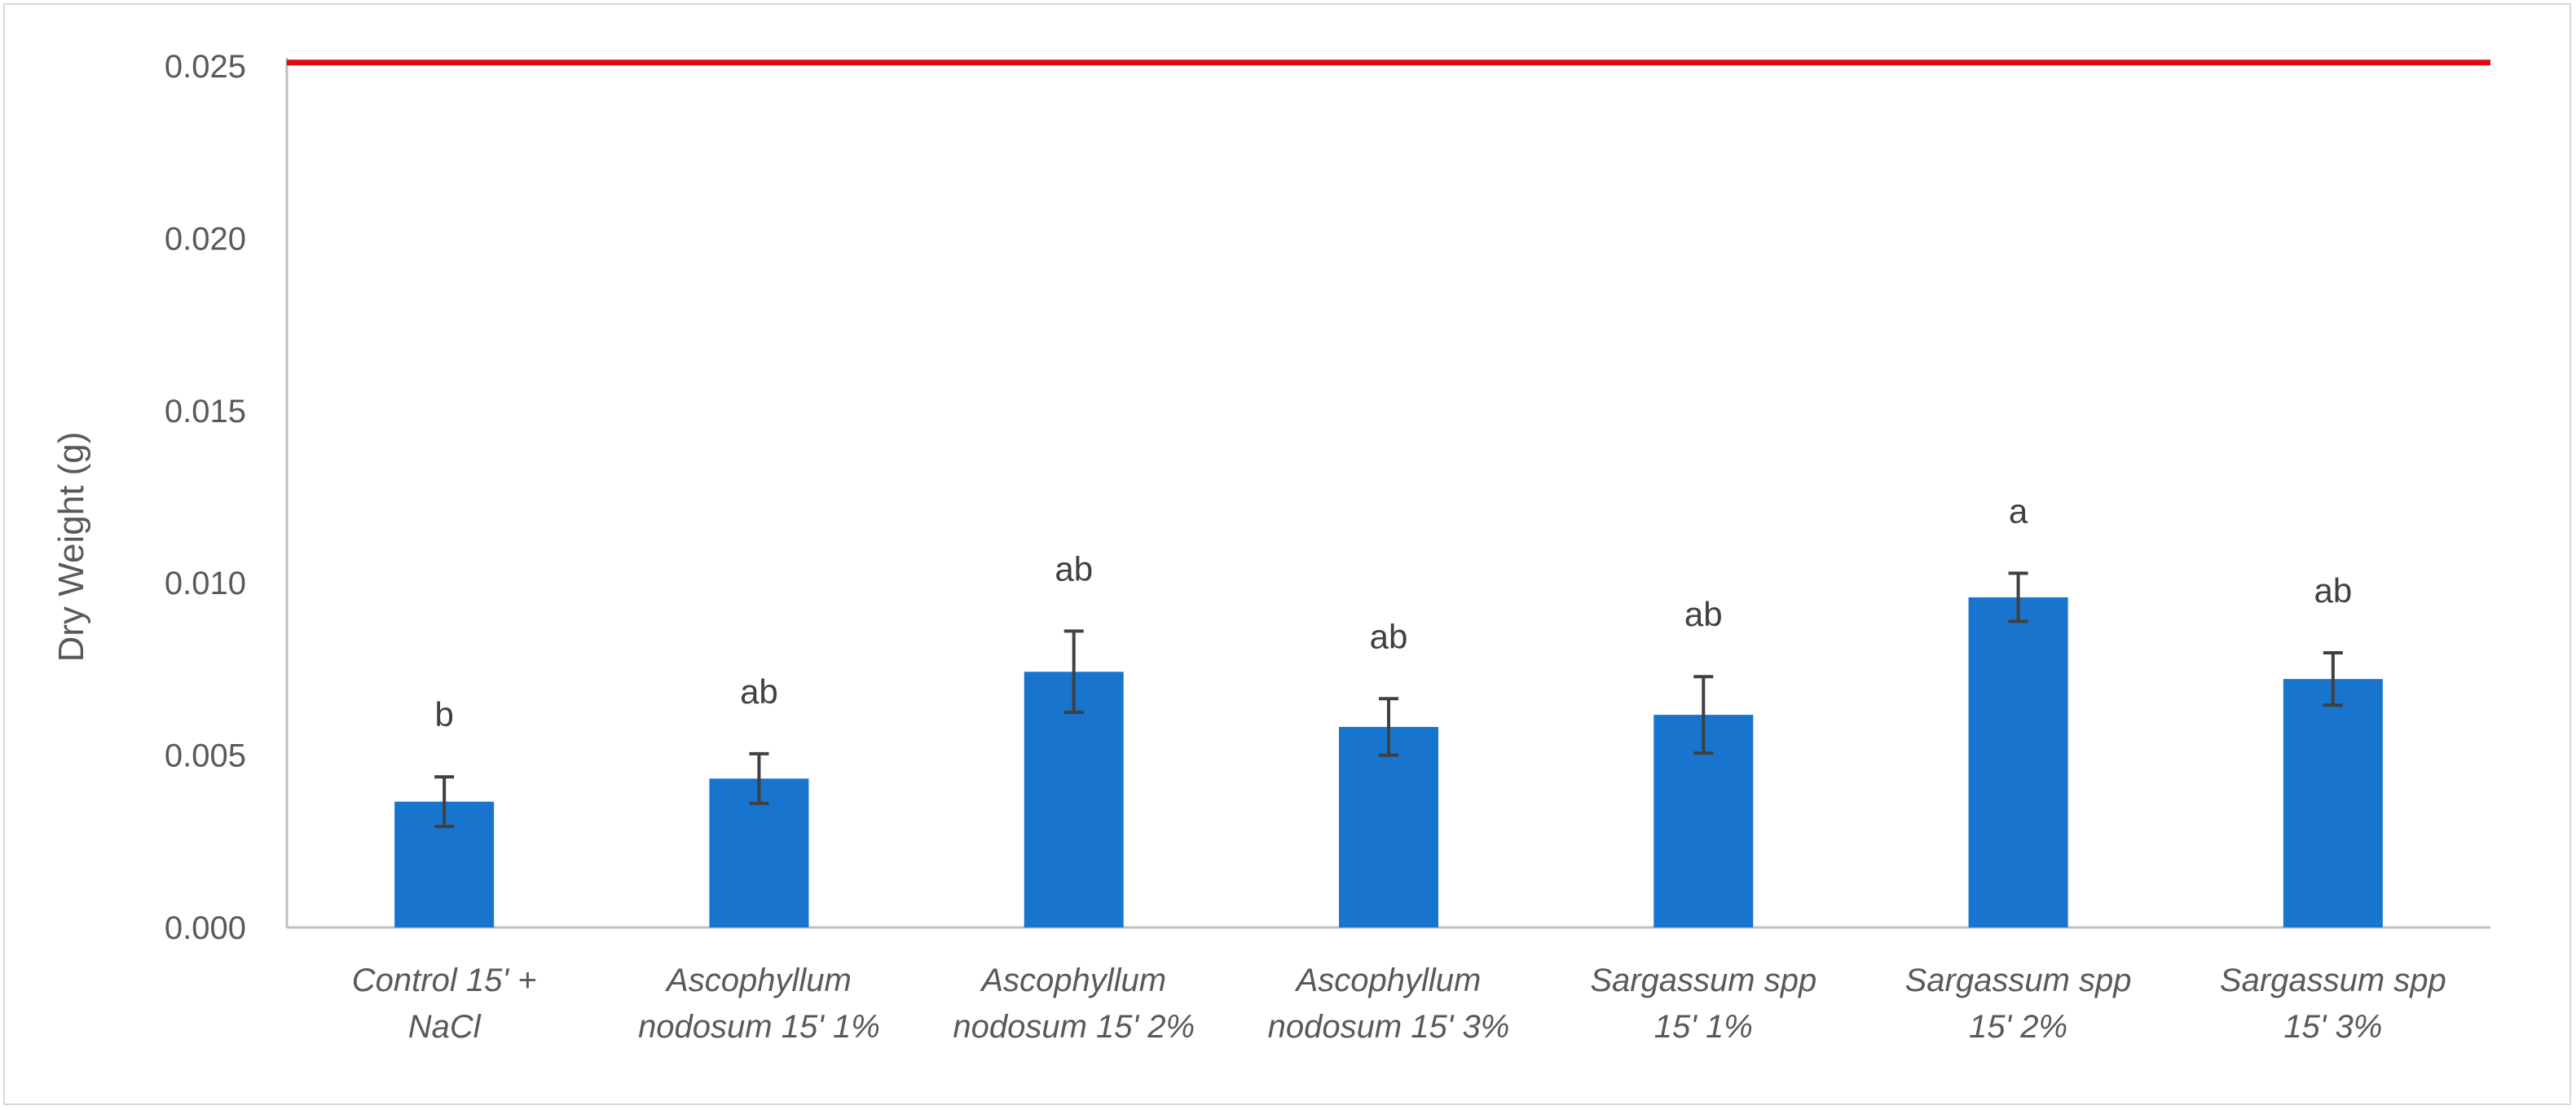 The height and width of the screenshot is (1110, 2576). I want to click on y-tick-labels: 0.000 0.005 0.010 0.015 0.020 0.025, so click(206, 497).